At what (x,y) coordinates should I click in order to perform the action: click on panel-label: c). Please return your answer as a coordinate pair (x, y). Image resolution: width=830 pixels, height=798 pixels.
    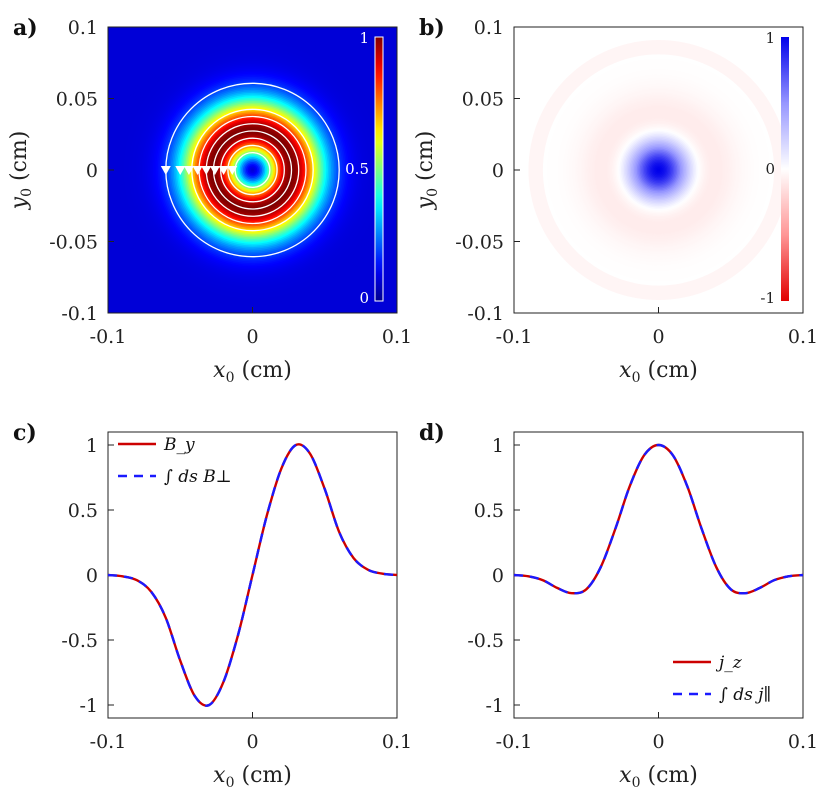
    Looking at the image, I should click on (25, 433).